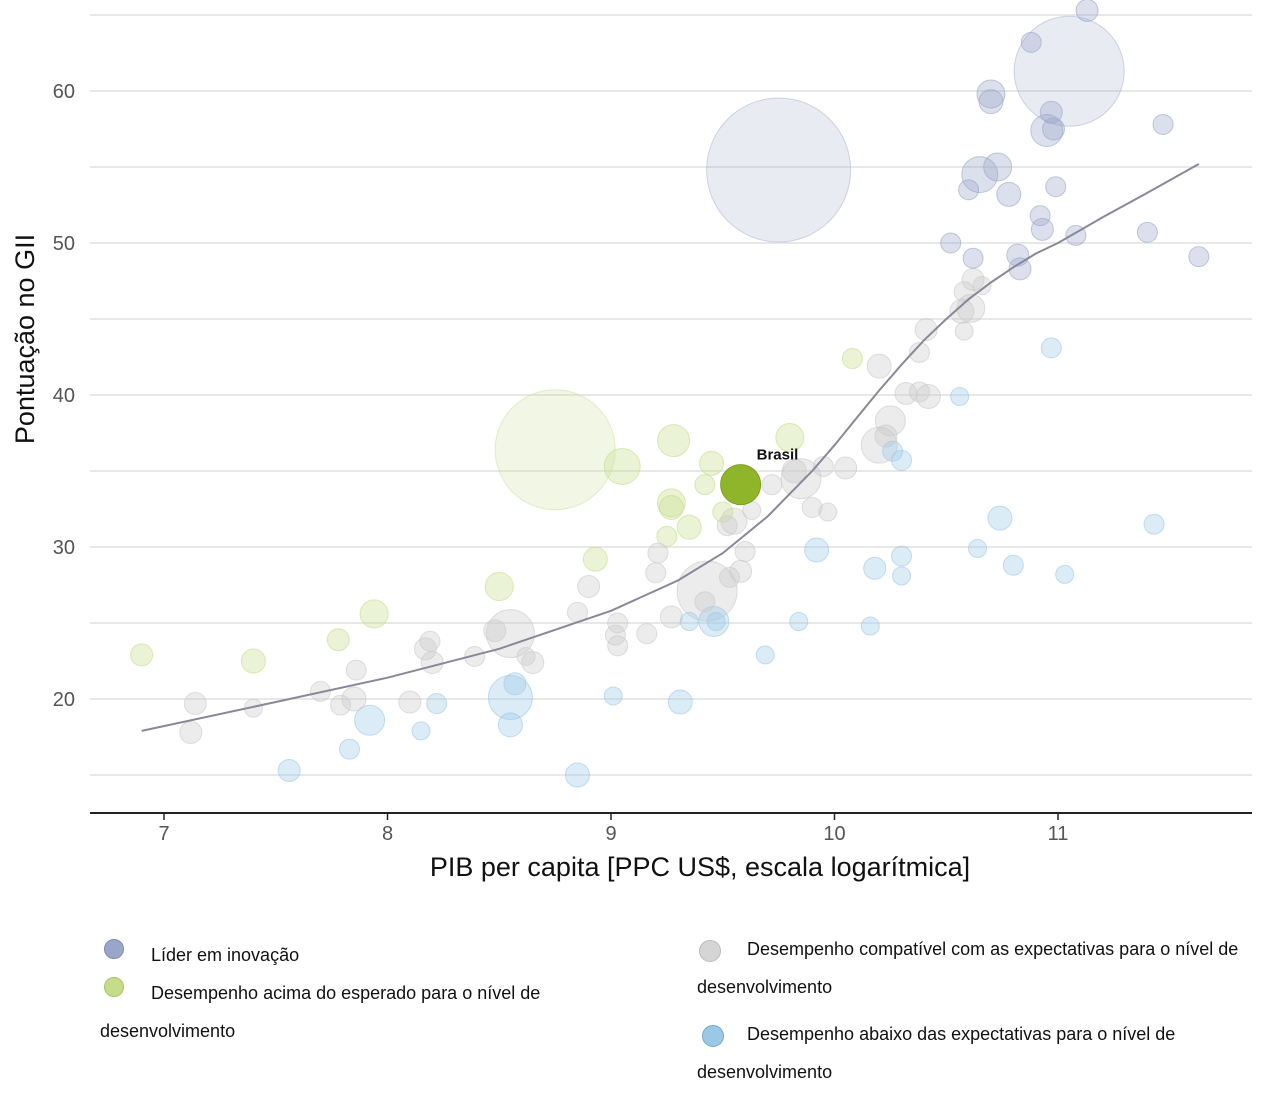  I want to click on x-tick-label: 8, so click(387, 834).